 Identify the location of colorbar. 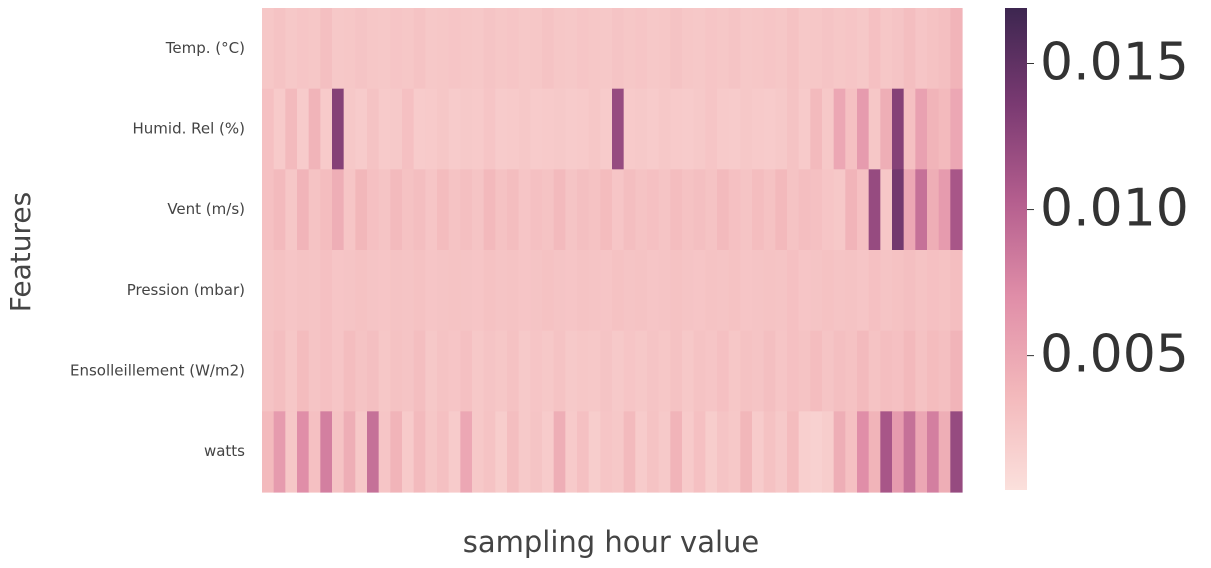
(1016, 249).